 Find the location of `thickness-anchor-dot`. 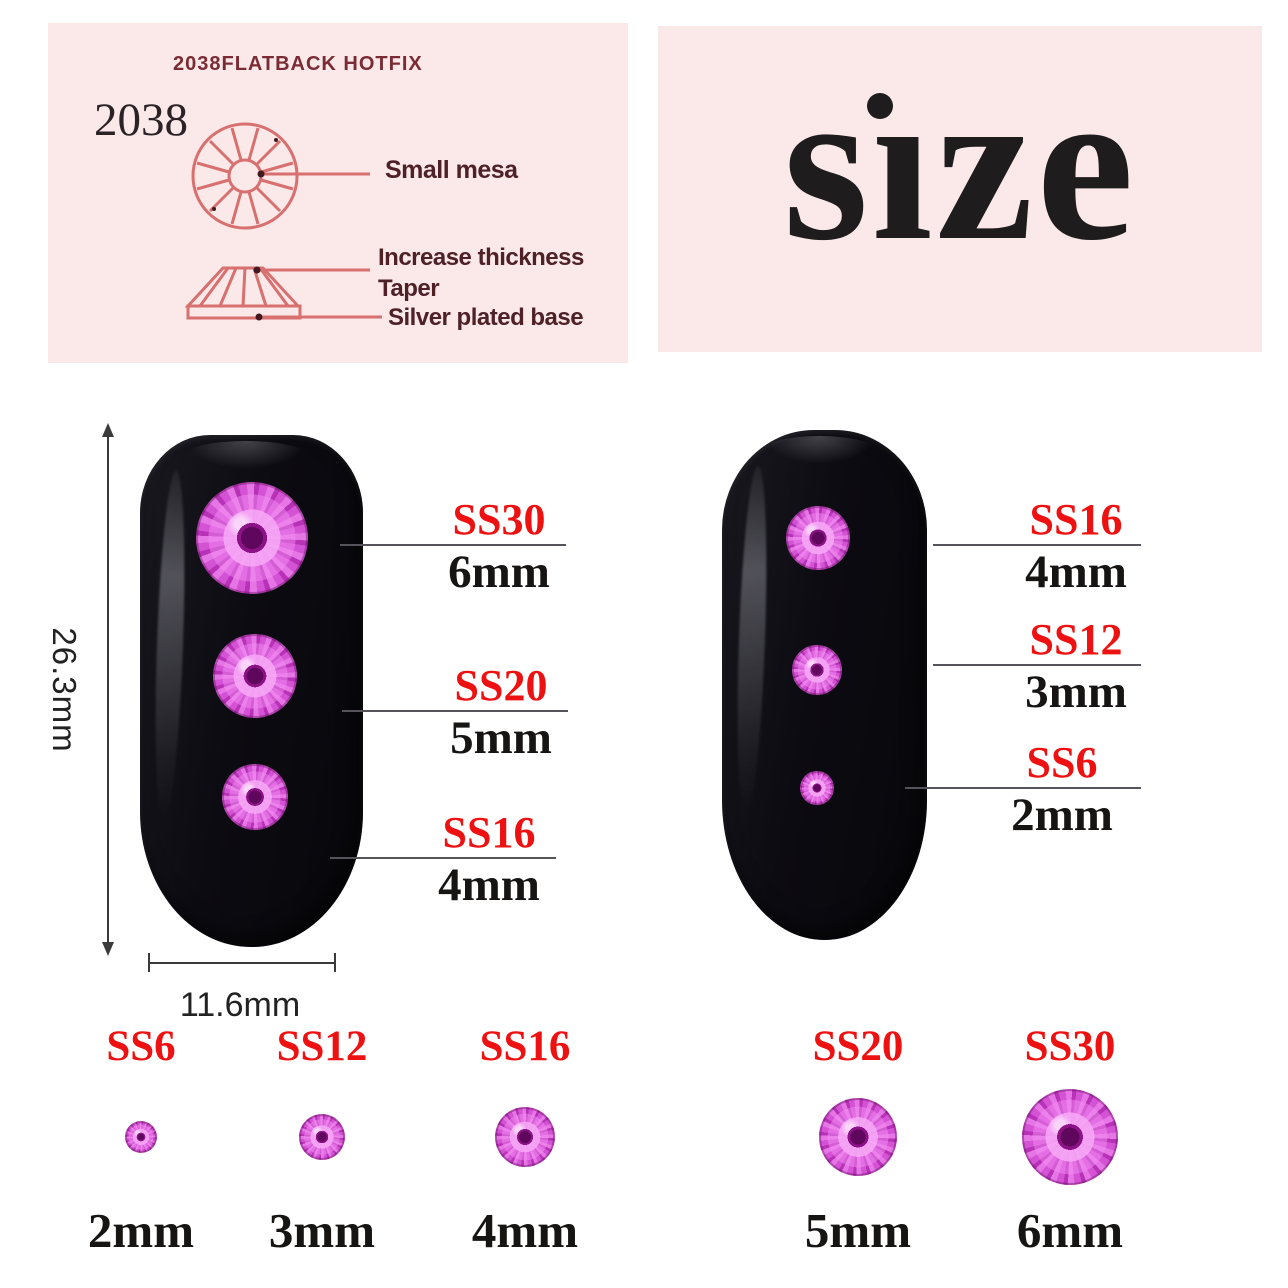

thickness-anchor-dot is located at coordinates (257, 270).